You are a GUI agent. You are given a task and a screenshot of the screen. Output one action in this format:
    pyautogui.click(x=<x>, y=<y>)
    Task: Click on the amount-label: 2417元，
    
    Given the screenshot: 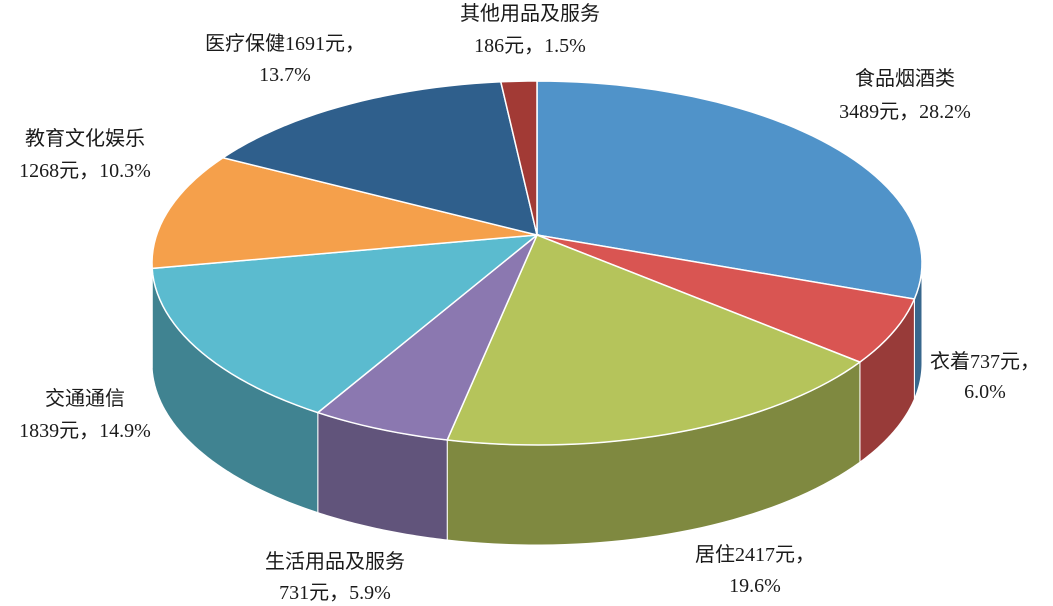 What is the action you would take?
    pyautogui.click(x=775, y=555)
    